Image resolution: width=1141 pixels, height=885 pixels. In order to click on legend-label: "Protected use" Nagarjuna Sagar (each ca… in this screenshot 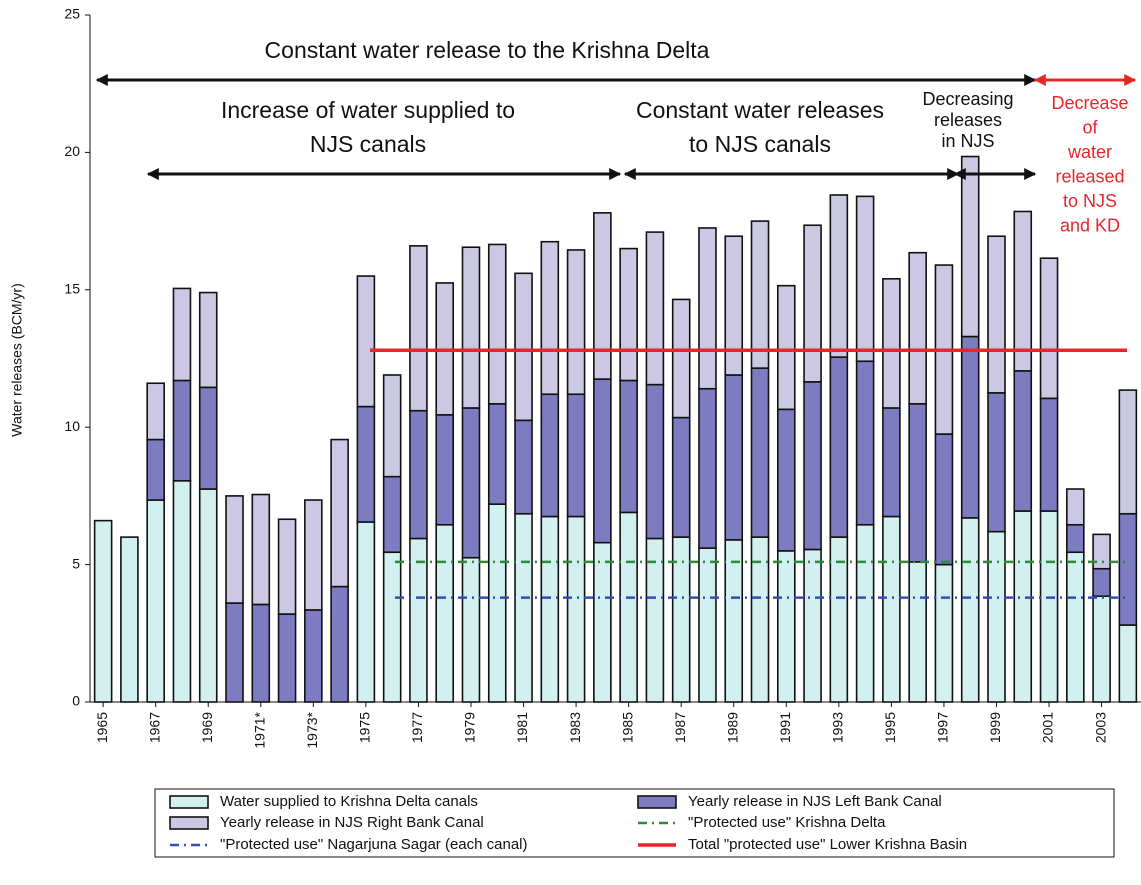, I will do `click(374, 844)`.